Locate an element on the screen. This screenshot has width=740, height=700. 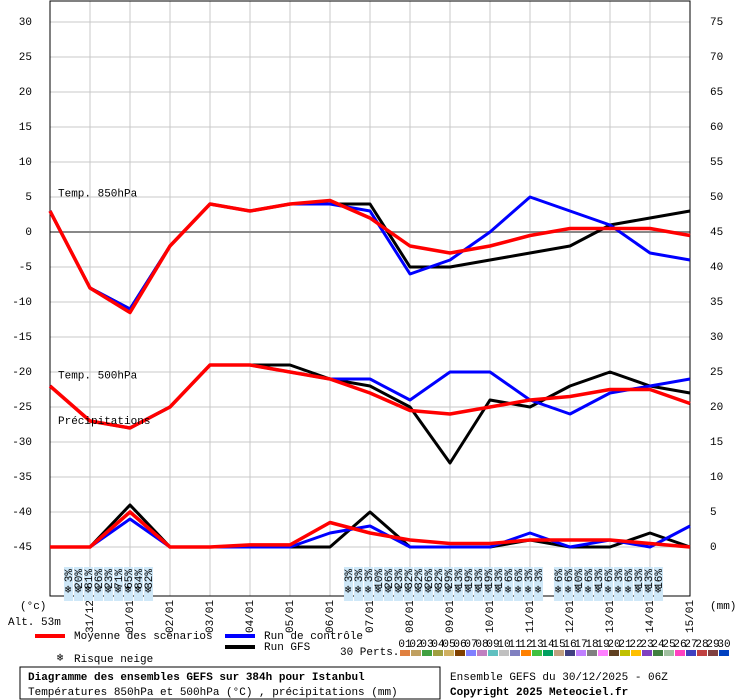
x-tick-label: 06/01 is located at coordinates (331, 616).